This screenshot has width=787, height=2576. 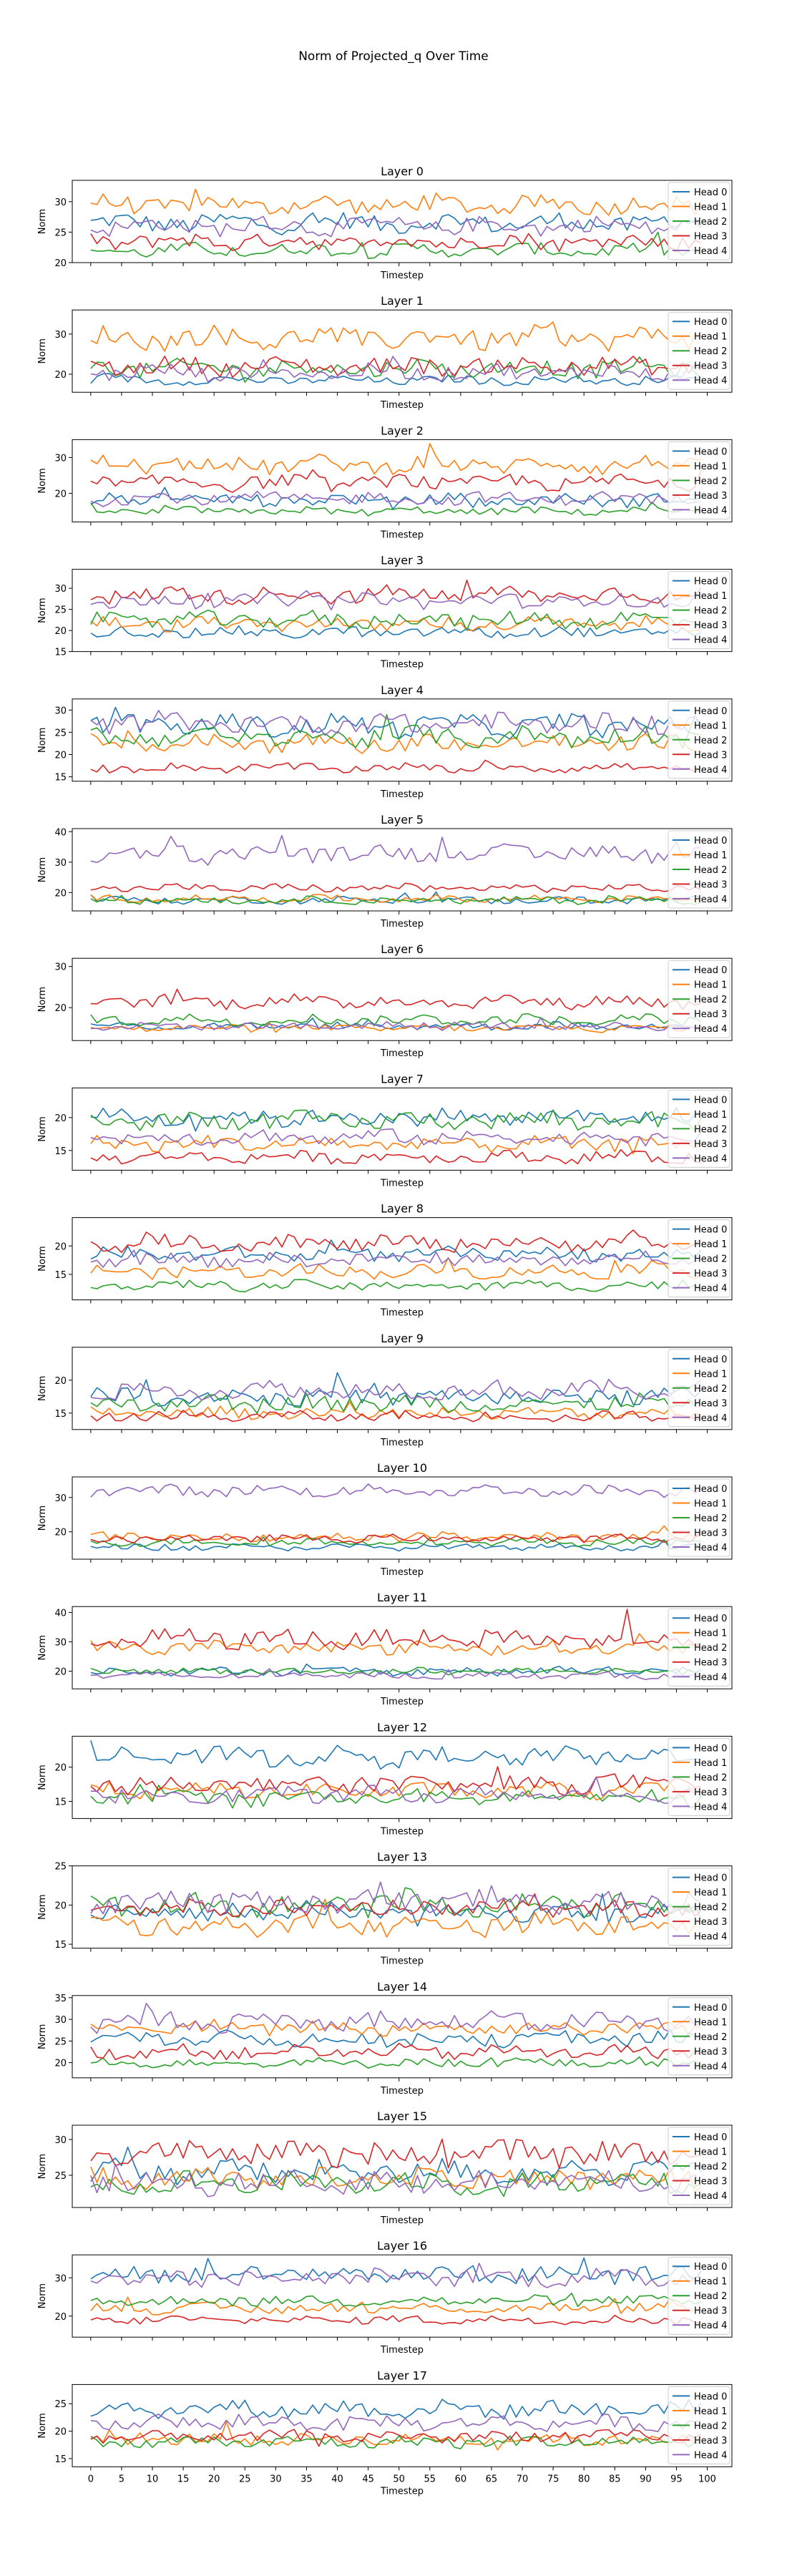 I want to click on subplot-title: Layer 2, so click(x=403, y=430).